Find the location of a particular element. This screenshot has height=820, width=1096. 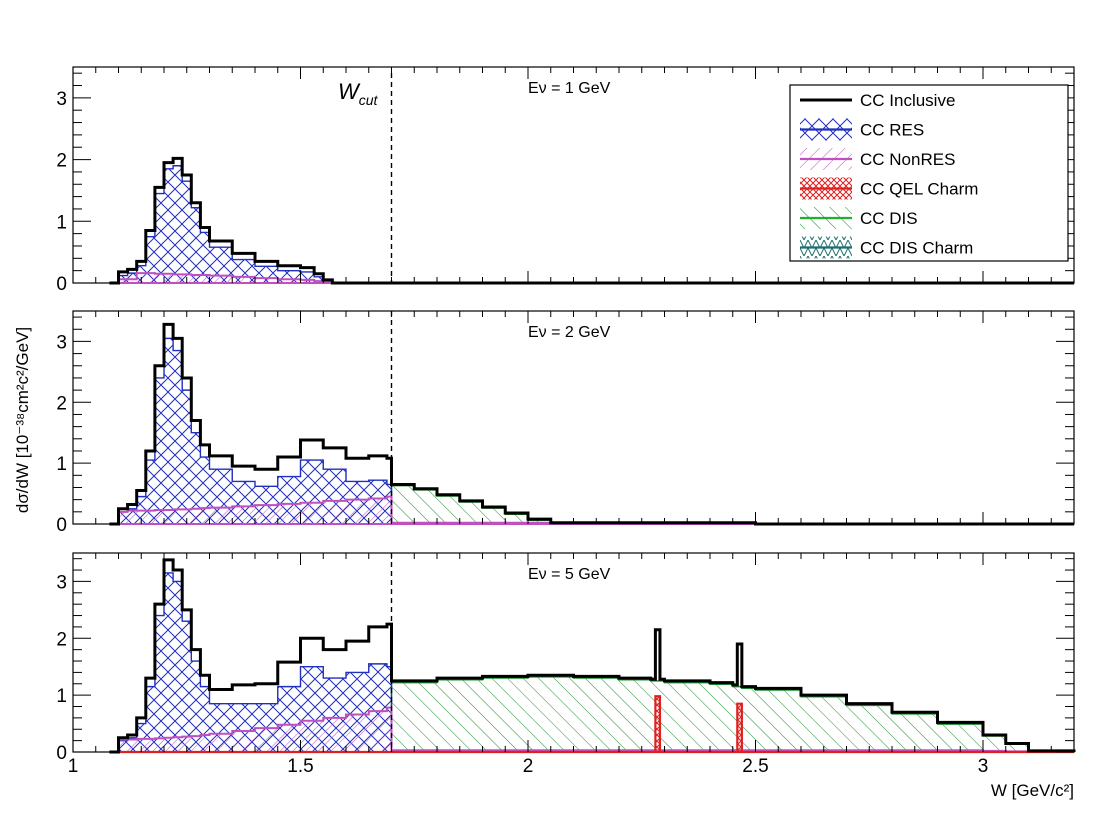

legend-label: CC NonRES is located at coordinates (907, 159).